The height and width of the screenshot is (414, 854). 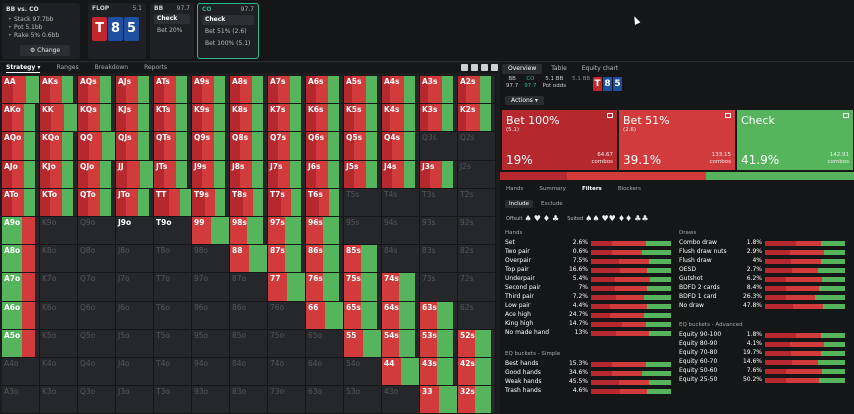 What do you see at coordinates (135, 400) in the screenshot?
I see `hand-cell: J3o` at bounding box center [135, 400].